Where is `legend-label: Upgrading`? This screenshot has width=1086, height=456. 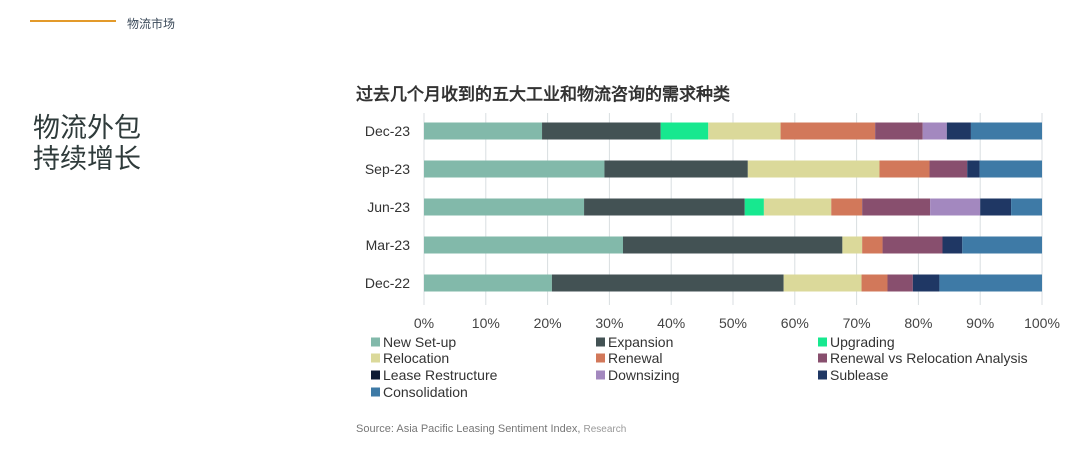
legend-label: Upgrading is located at coordinates (862, 342).